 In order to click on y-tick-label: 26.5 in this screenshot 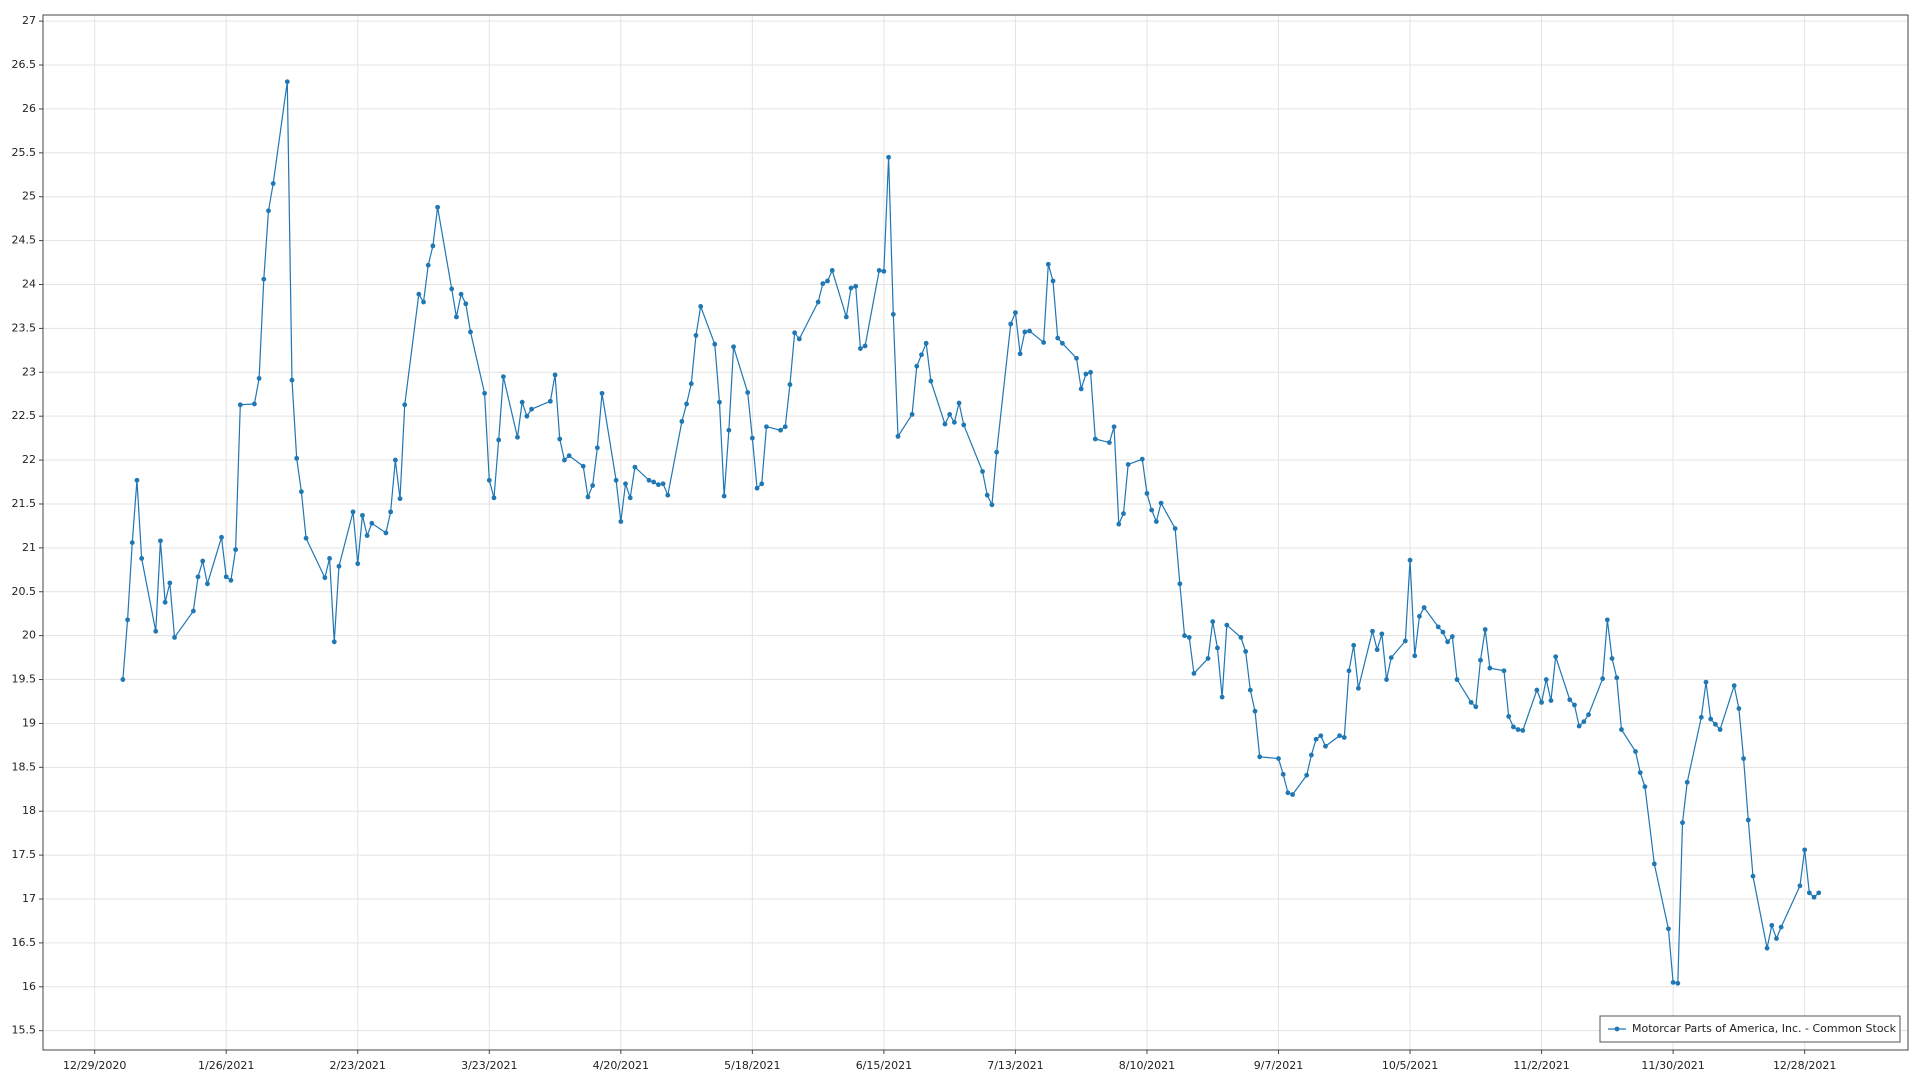, I will do `click(24, 64)`.